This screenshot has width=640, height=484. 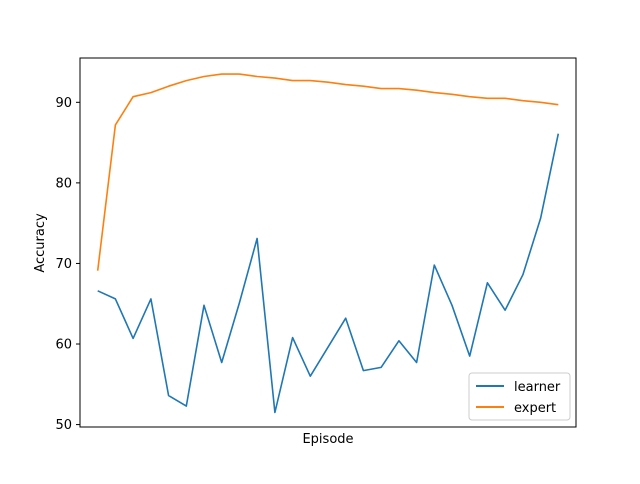 What do you see at coordinates (63, 345) in the screenshot?
I see `y-tick-label: 60` at bounding box center [63, 345].